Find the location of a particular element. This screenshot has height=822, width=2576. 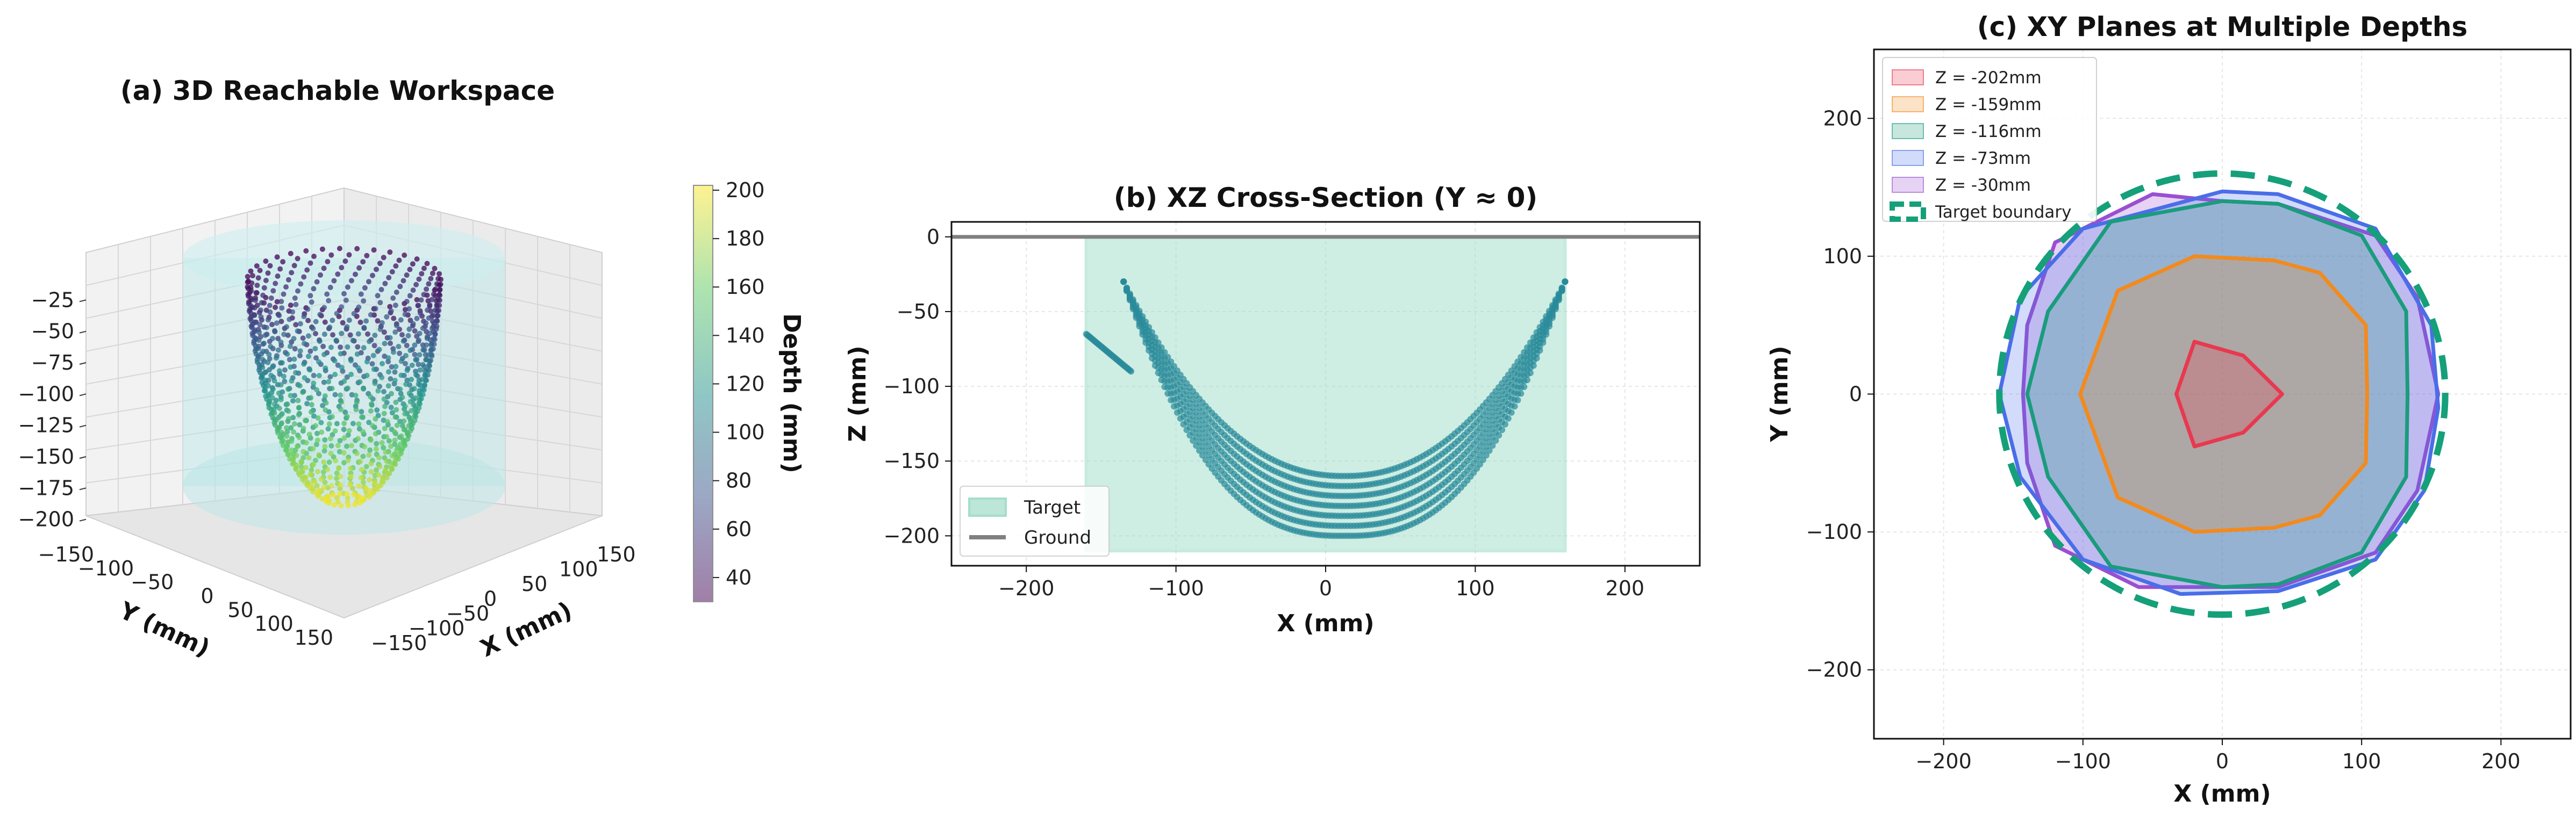

z-tick-mark is located at coordinates (83, 394).